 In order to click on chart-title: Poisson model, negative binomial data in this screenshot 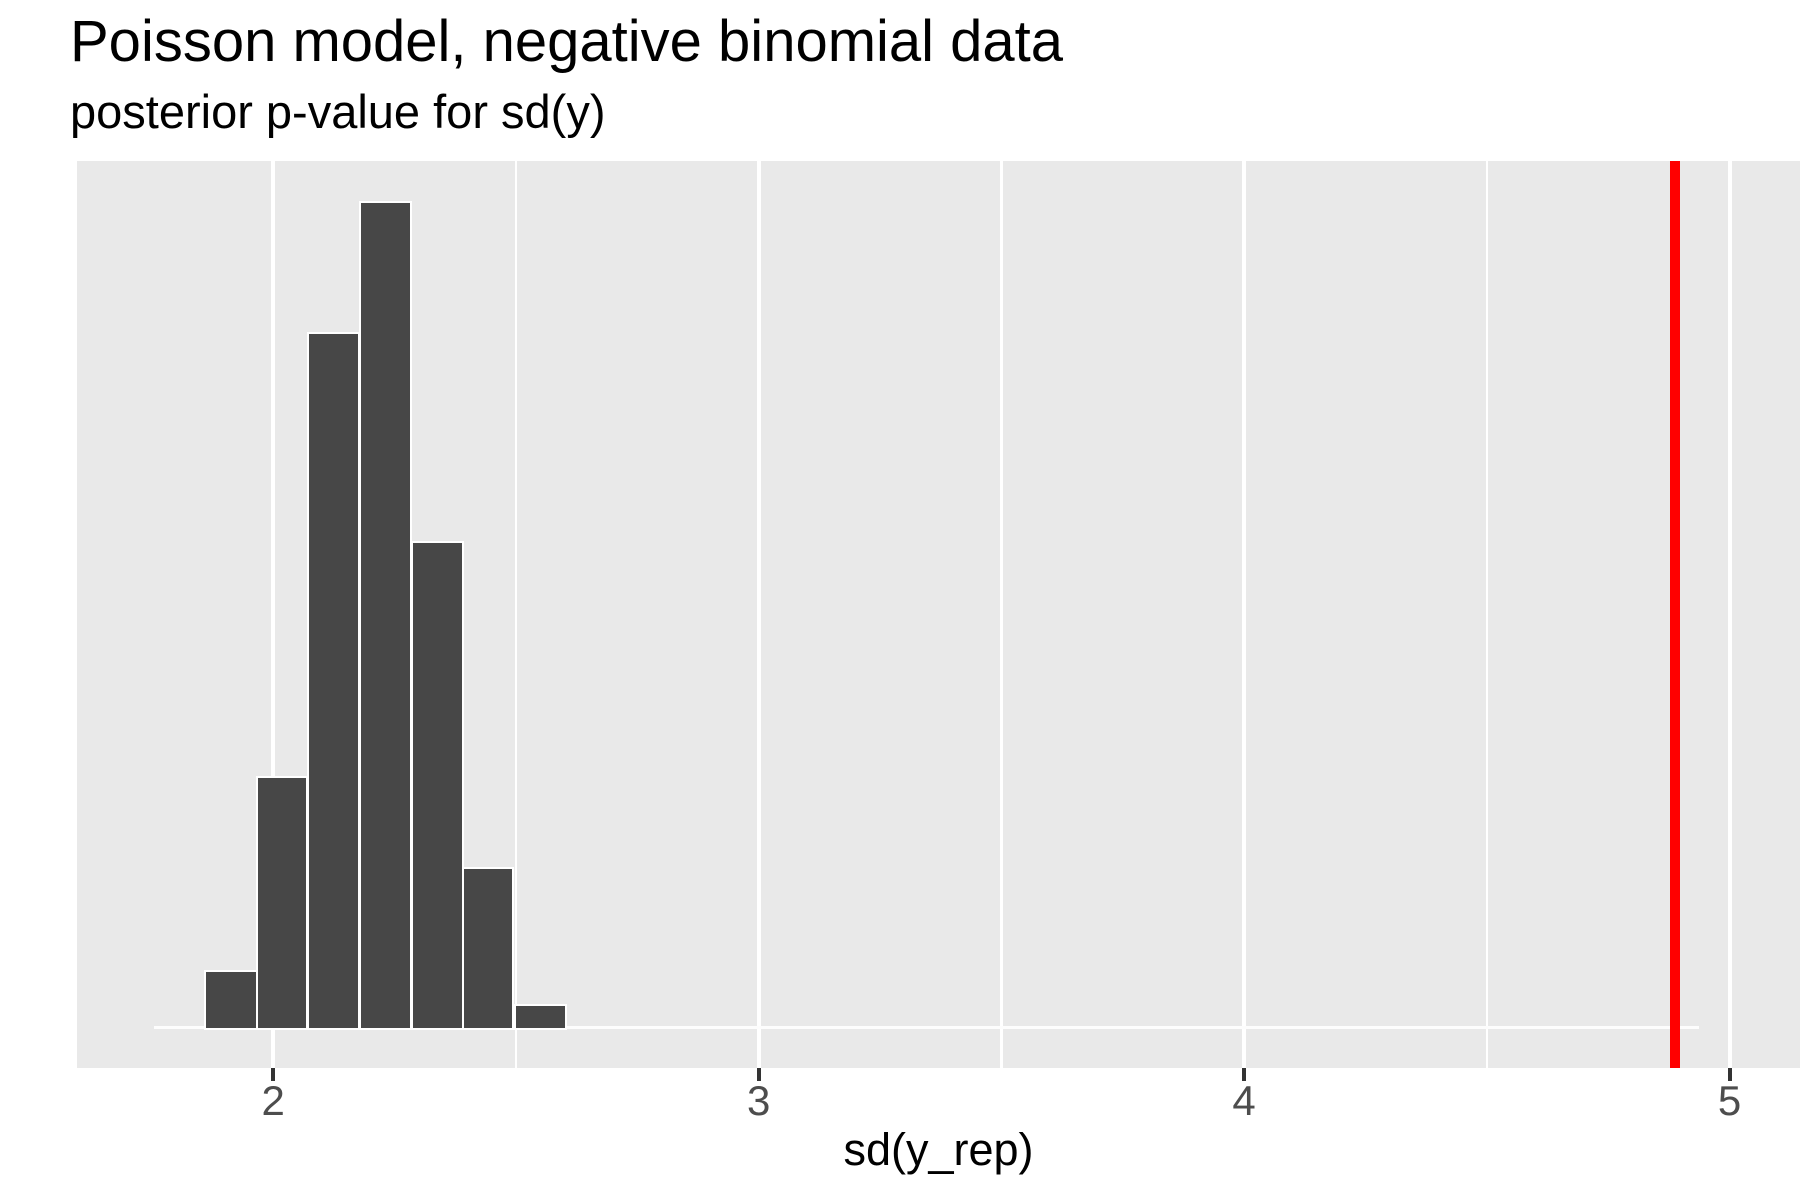, I will do `click(567, 41)`.